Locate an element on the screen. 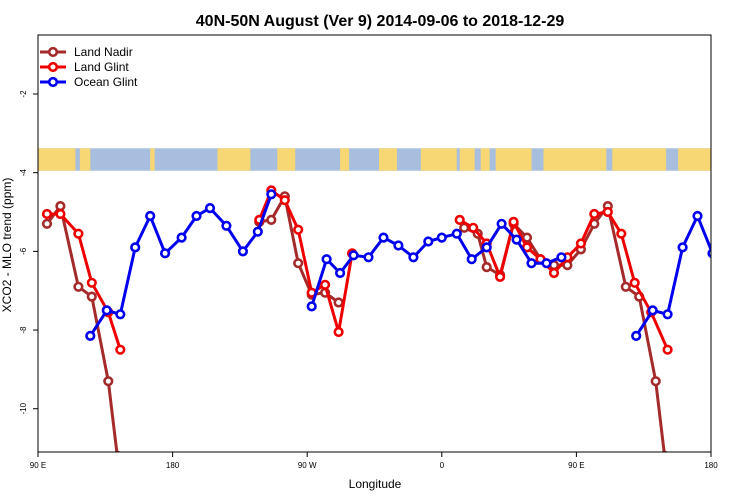 Image resolution: width=750 pixels, height=500 pixels. x-tick-label: 90 W is located at coordinates (307, 465).